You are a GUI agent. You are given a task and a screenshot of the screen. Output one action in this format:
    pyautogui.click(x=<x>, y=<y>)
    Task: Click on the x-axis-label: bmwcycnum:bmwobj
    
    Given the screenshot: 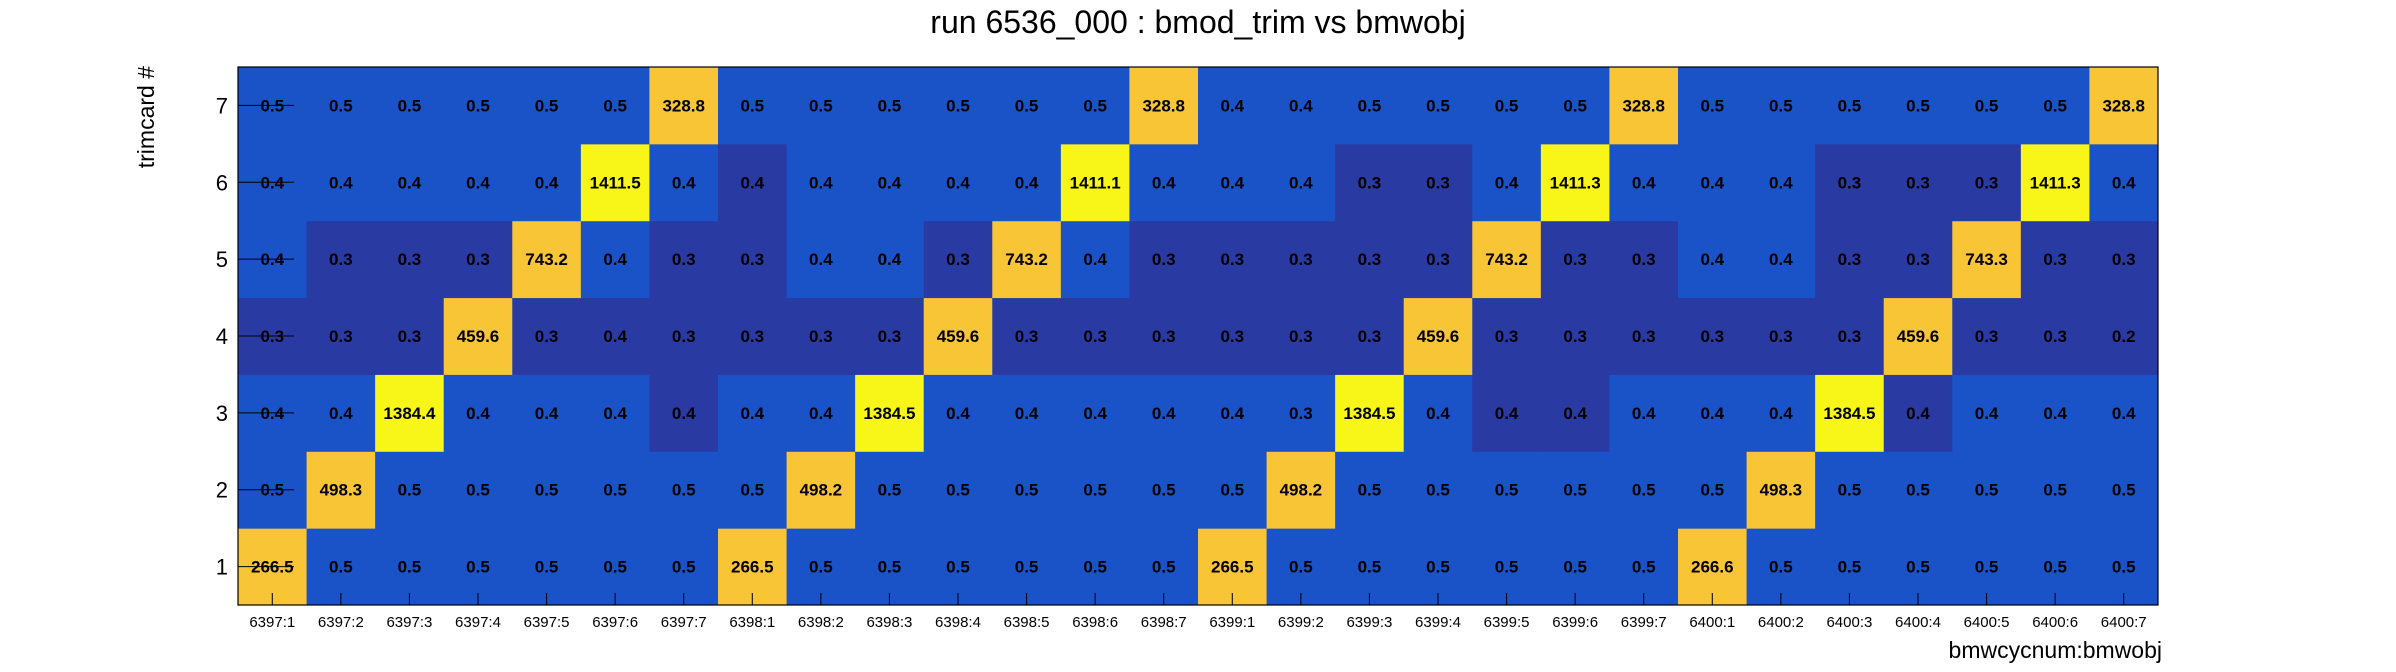 What is the action you would take?
    pyautogui.click(x=2055, y=650)
    